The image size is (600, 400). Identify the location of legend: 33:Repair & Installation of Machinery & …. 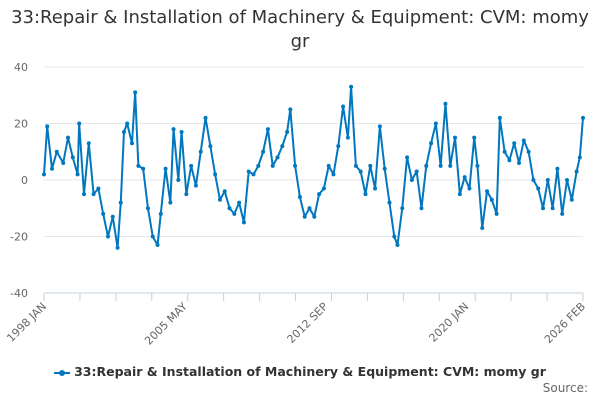
(300, 371).